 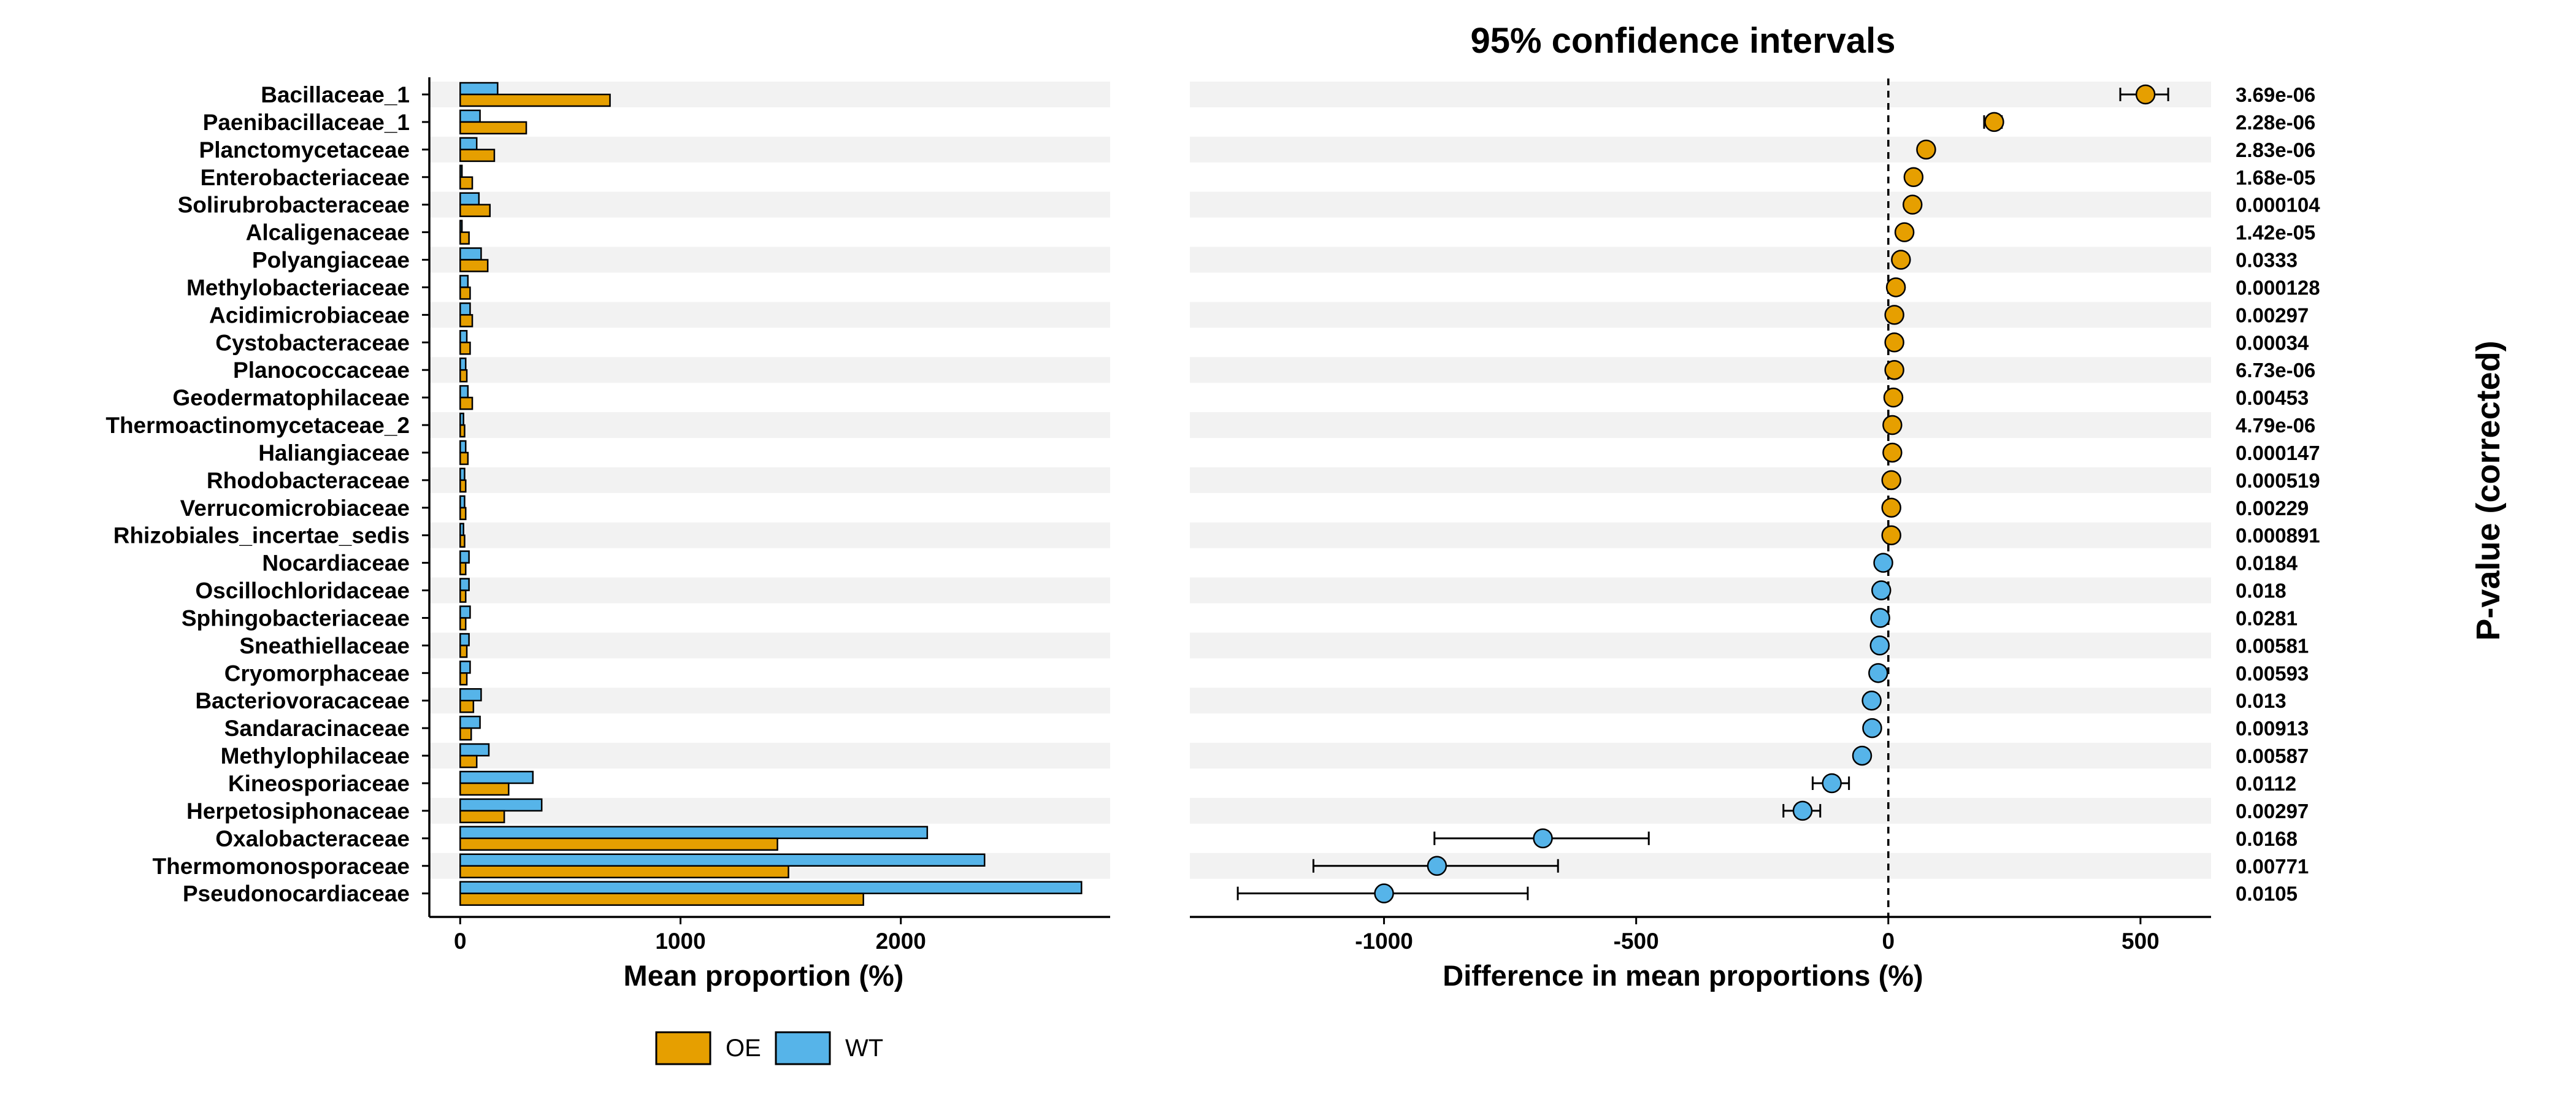 What do you see at coordinates (328, 232) in the screenshot?
I see `category-label: Alcaligenaceae` at bounding box center [328, 232].